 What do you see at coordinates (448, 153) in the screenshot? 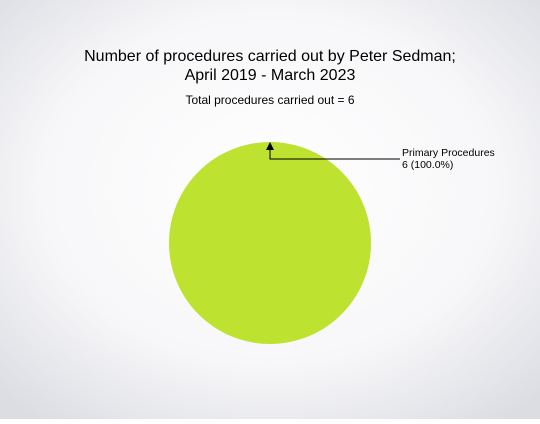
I see `slice-label: Primary Procedures` at bounding box center [448, 153].